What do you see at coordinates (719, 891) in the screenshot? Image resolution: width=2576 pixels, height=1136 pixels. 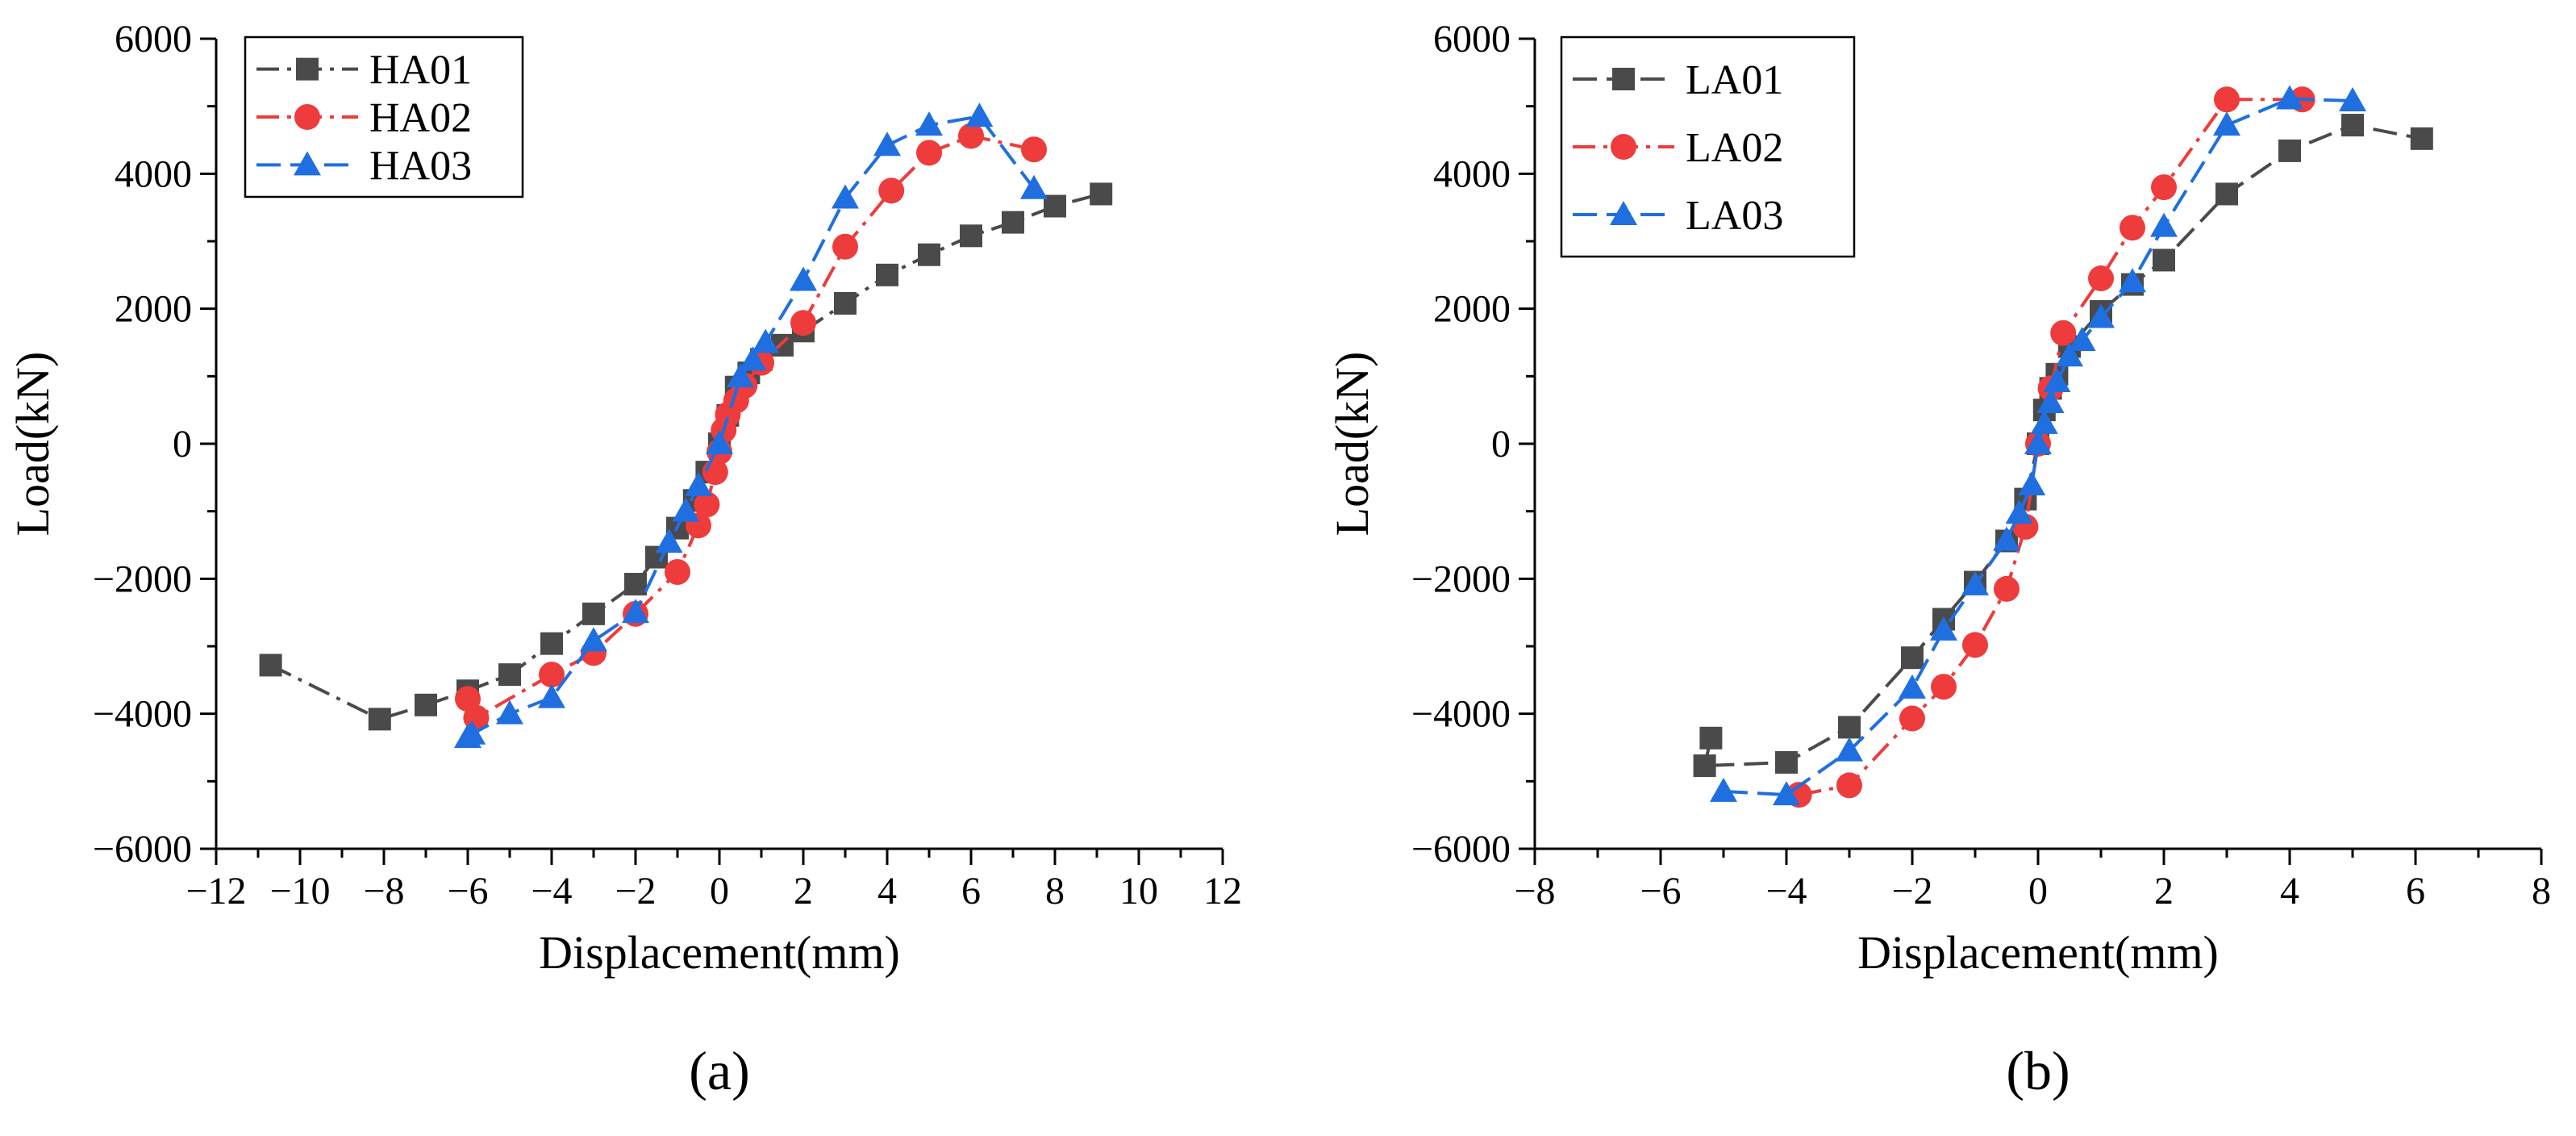 I see `chart0-x-tick-label: 0` at bounding box center [719, 891].